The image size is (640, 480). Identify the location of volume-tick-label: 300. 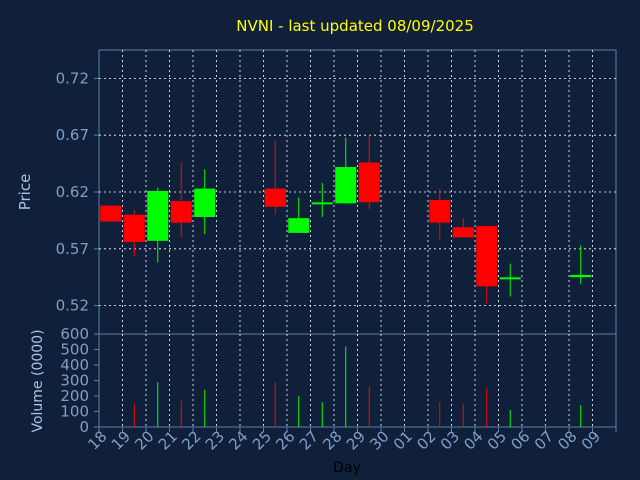
(74, 381).